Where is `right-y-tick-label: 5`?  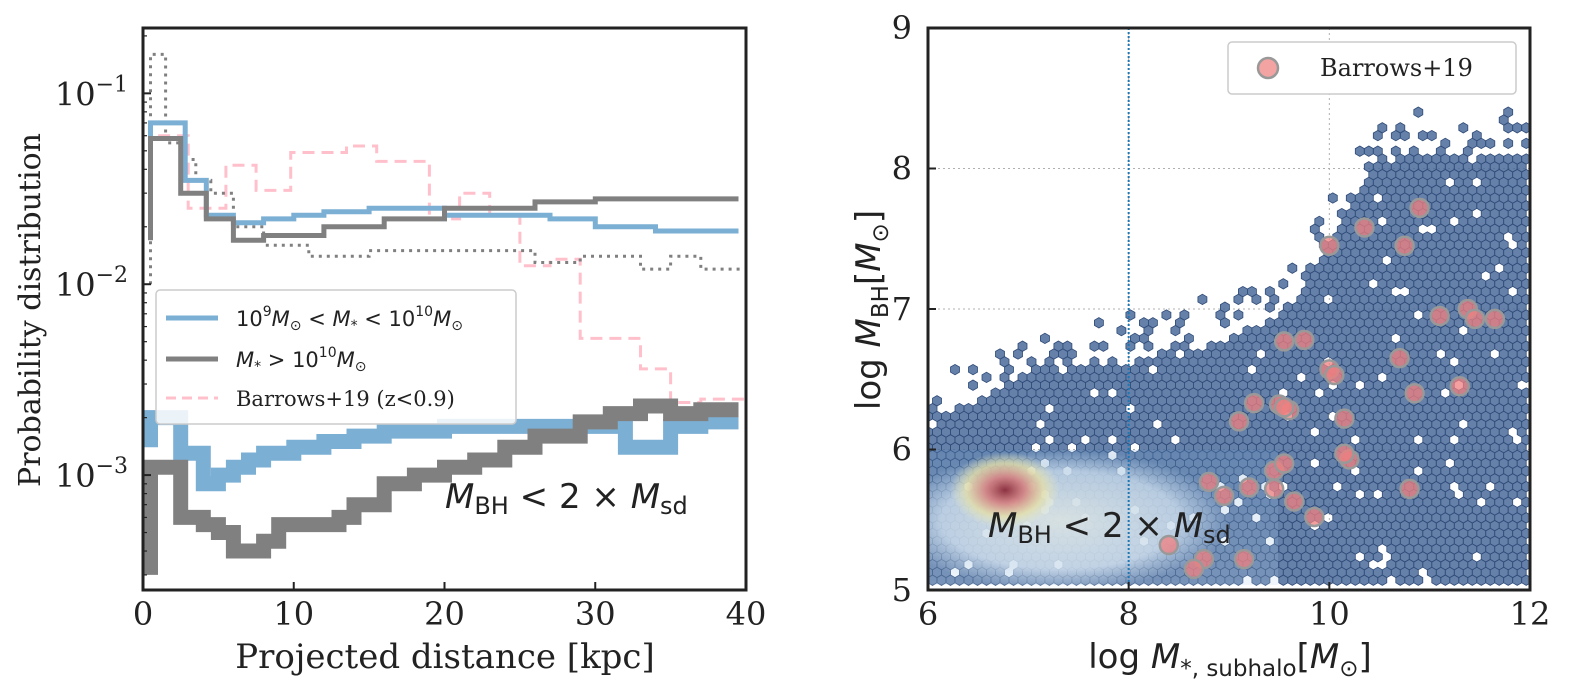 right-y-tick-label: 5 is located at coordinates (902, 590).